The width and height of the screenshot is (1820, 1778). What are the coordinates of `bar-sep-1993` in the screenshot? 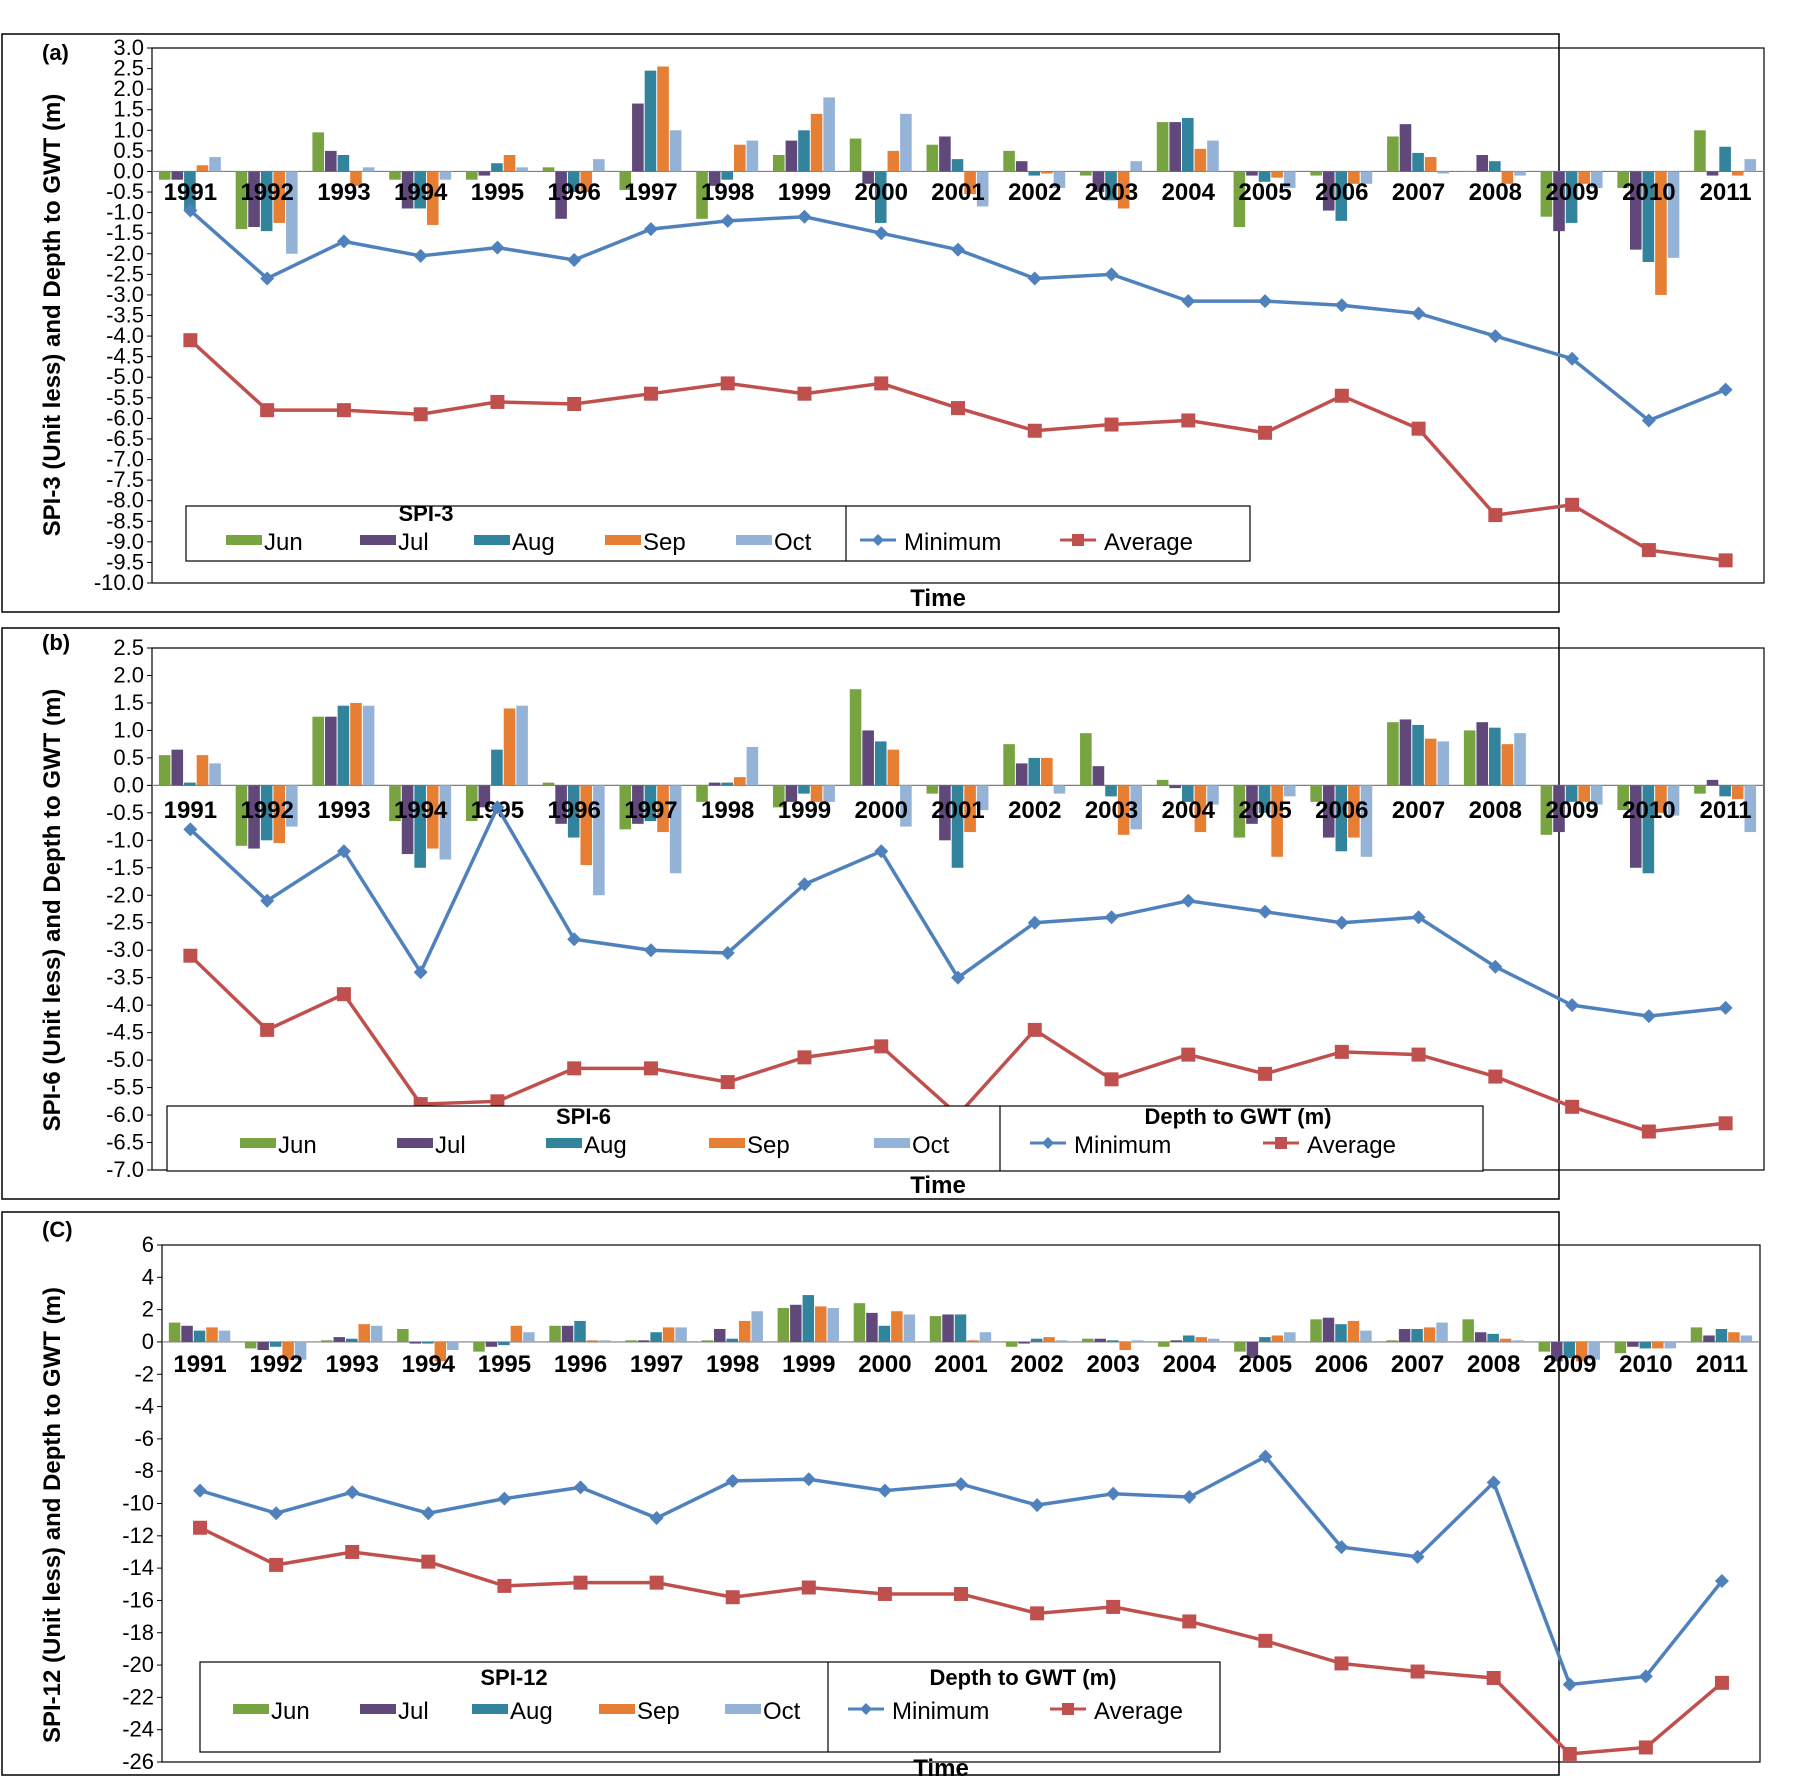 It's located at (356, 744).